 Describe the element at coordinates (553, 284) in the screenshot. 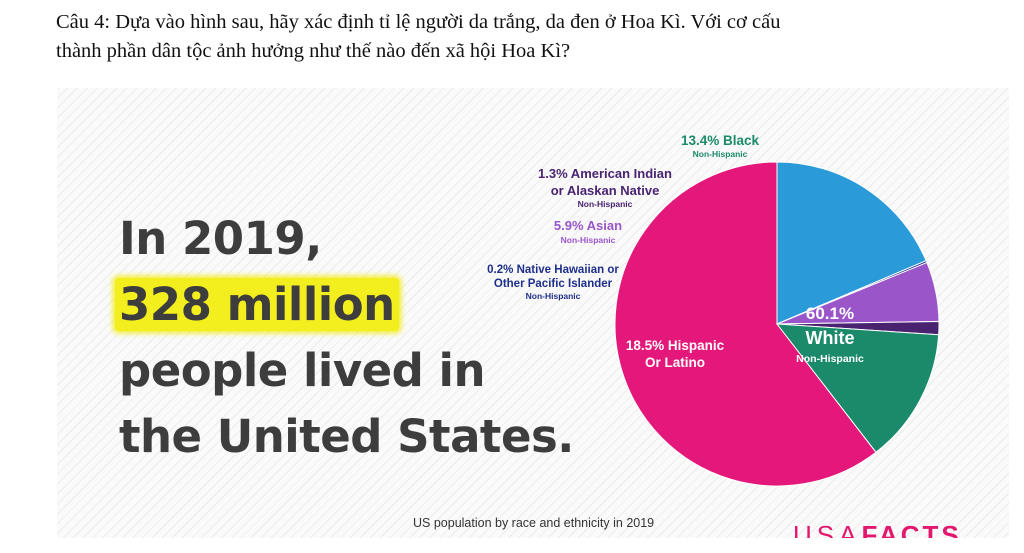

I see `label-hawaiian-line-2: Other Pacific Islander` at that location.